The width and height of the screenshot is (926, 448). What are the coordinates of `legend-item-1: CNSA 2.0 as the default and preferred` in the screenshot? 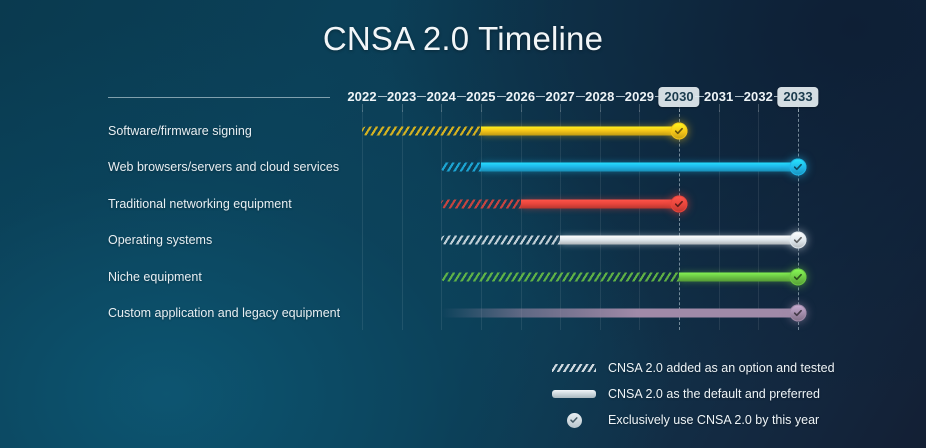 It's located at (702, 394).